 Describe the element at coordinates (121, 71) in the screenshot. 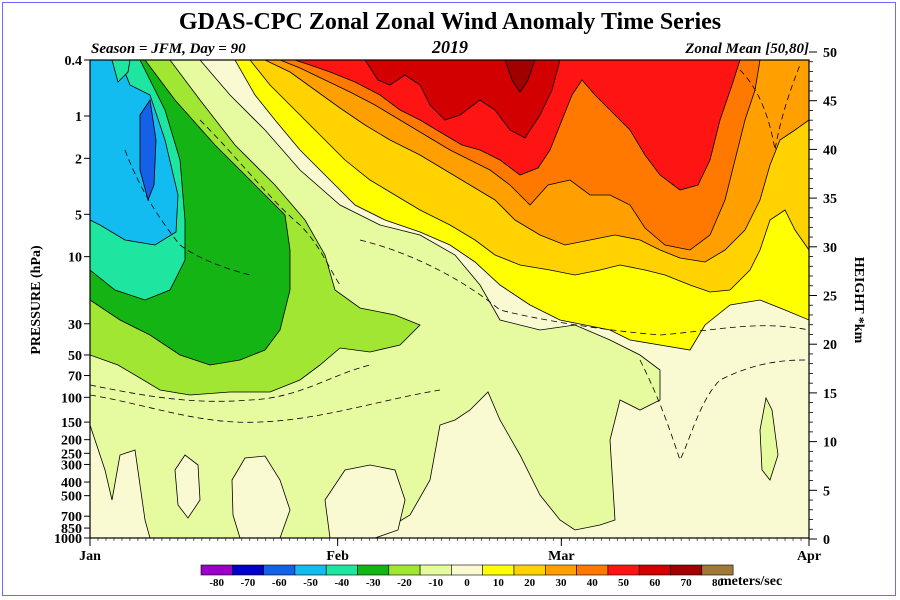

I see `band-neg50-neg40-top` at that location.